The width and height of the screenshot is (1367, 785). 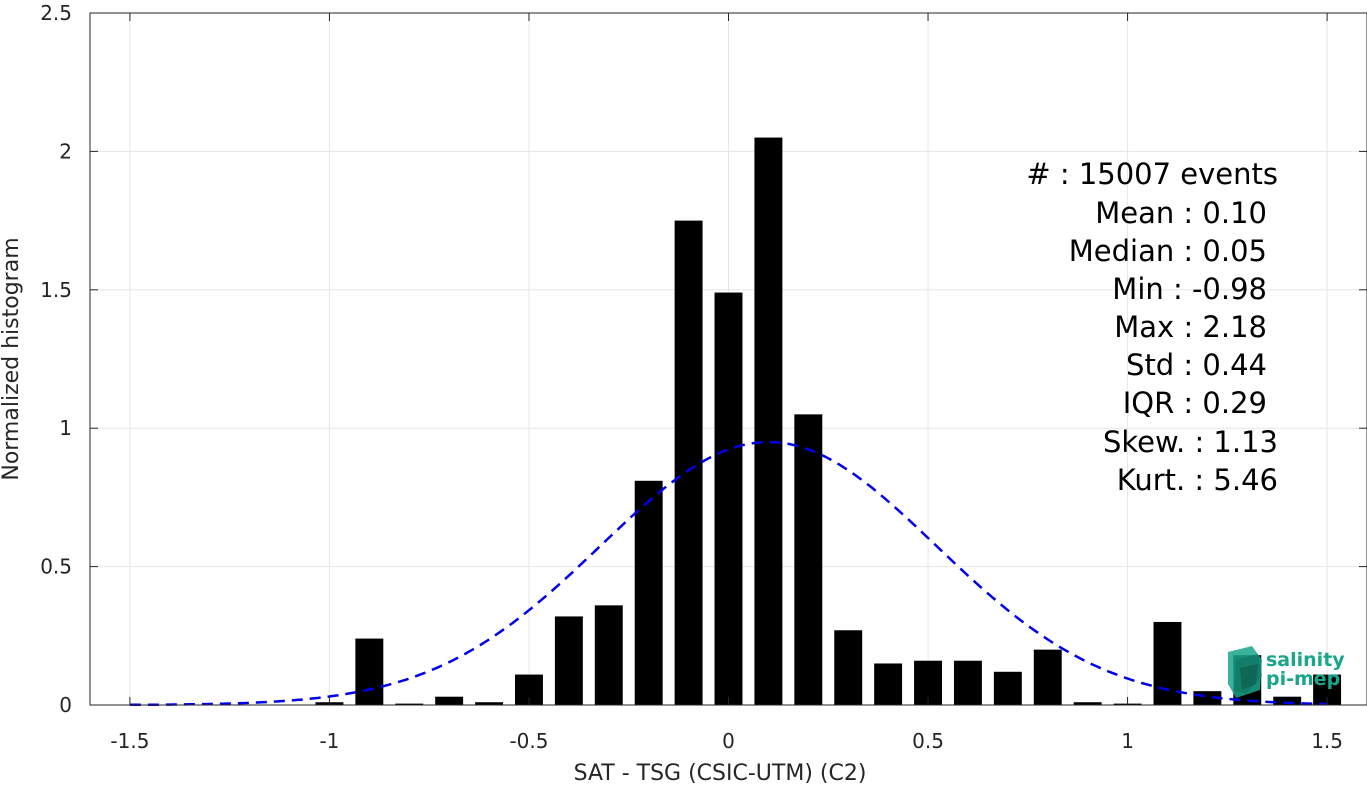 What do you see at coordinates (928, 741) in the screenshot?
I see `x-tick-label: 0.5` at bounding box center [928, 741].